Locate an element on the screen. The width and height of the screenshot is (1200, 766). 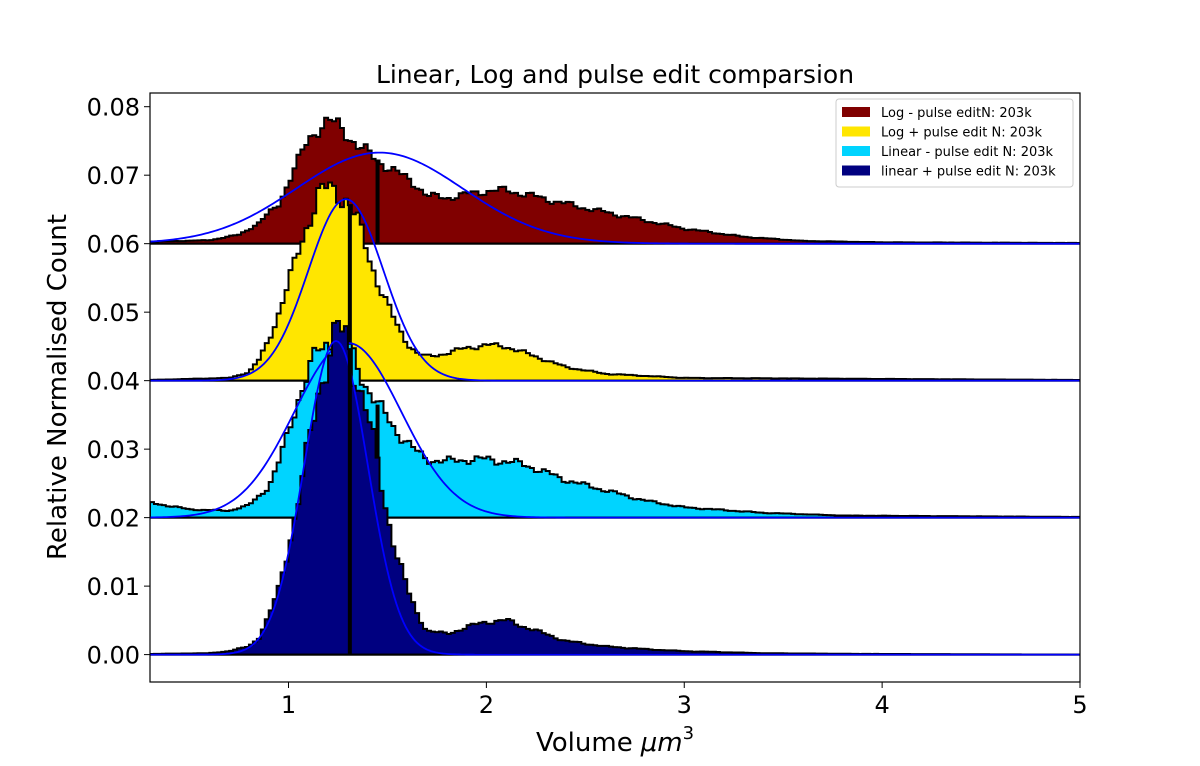
x-tick-label: 5 is located at coordinates (1079, 705).